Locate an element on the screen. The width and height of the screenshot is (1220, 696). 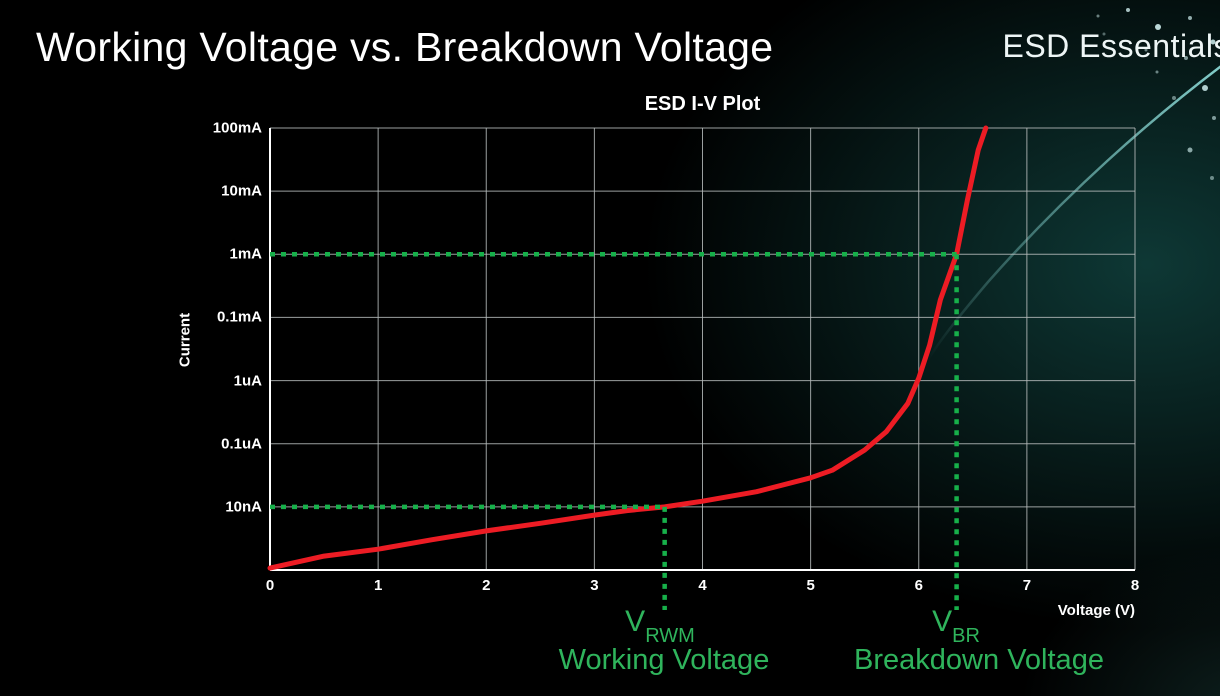
decorative-swoosh is located at coordinates (1073, 213).